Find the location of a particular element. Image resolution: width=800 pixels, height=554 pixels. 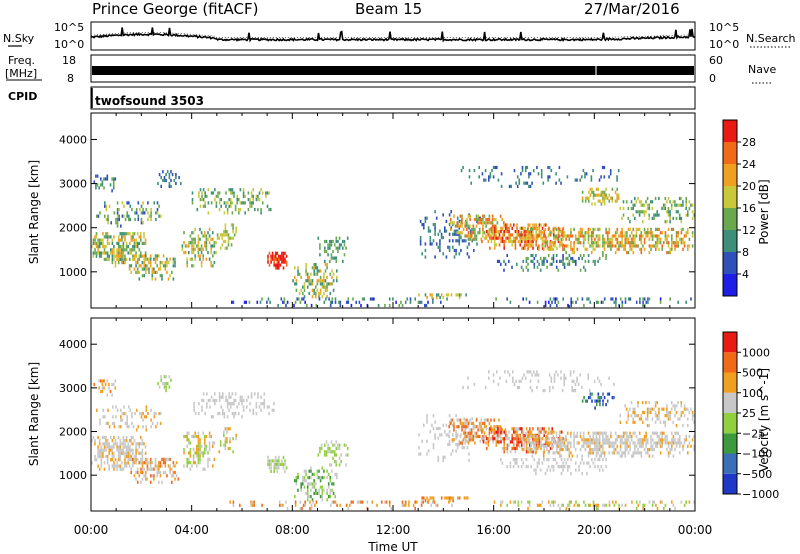

colorbar-segment is located at coordinates (730, 483).